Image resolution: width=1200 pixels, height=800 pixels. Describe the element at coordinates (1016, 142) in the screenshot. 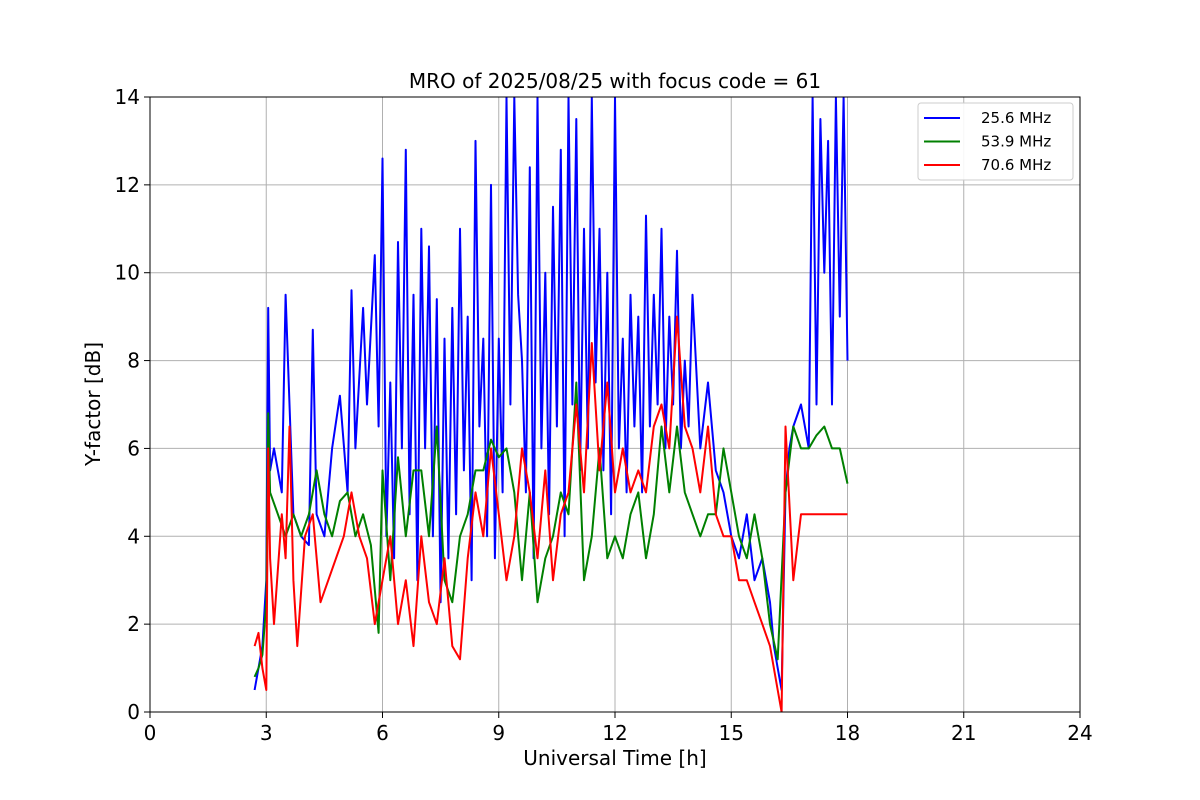

I see `legend-label-2: 53.9 MHz` at that location.